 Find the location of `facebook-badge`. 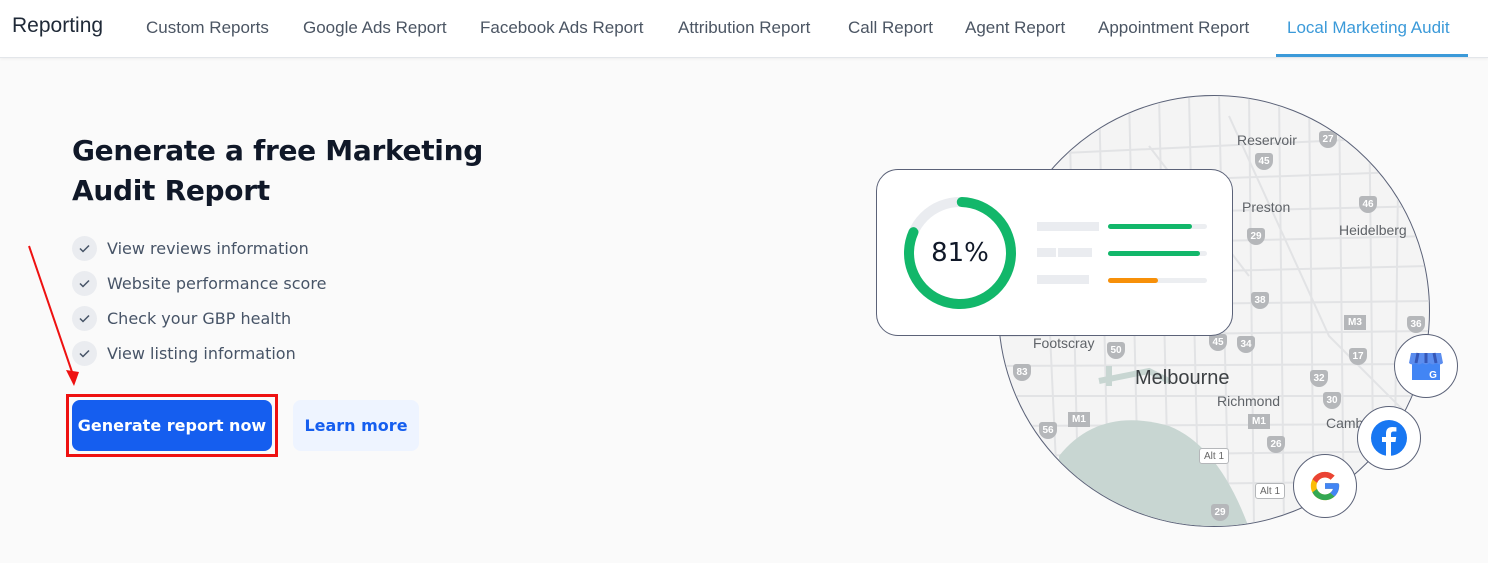

facebook-badge is located at coordinates (1389, 438).